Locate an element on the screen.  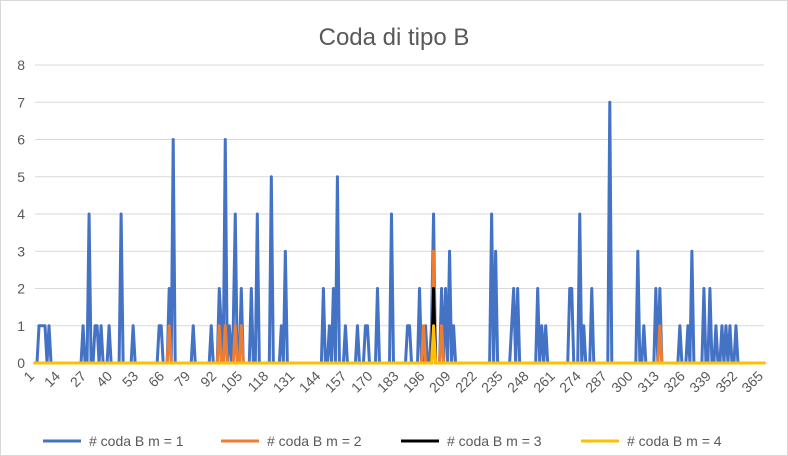
x-tick-label: 365 is located at coordinates (752, 382).